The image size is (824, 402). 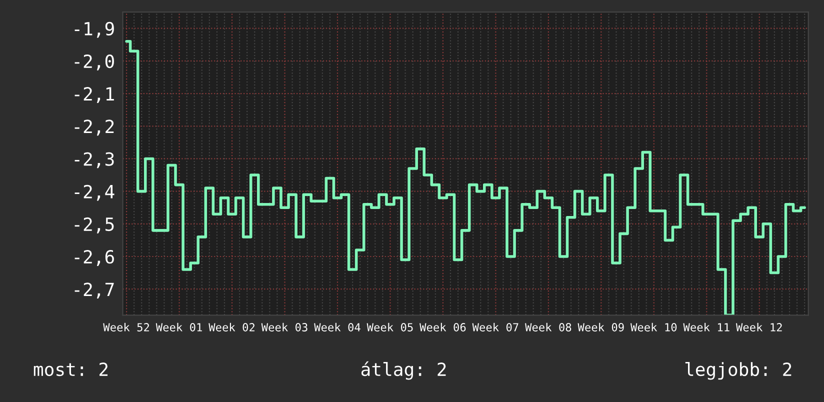 What do you see at coordinates (601, 327) in the screenshot?
I see `x-tick-label: Week 09` at bounding box center [601, 327].